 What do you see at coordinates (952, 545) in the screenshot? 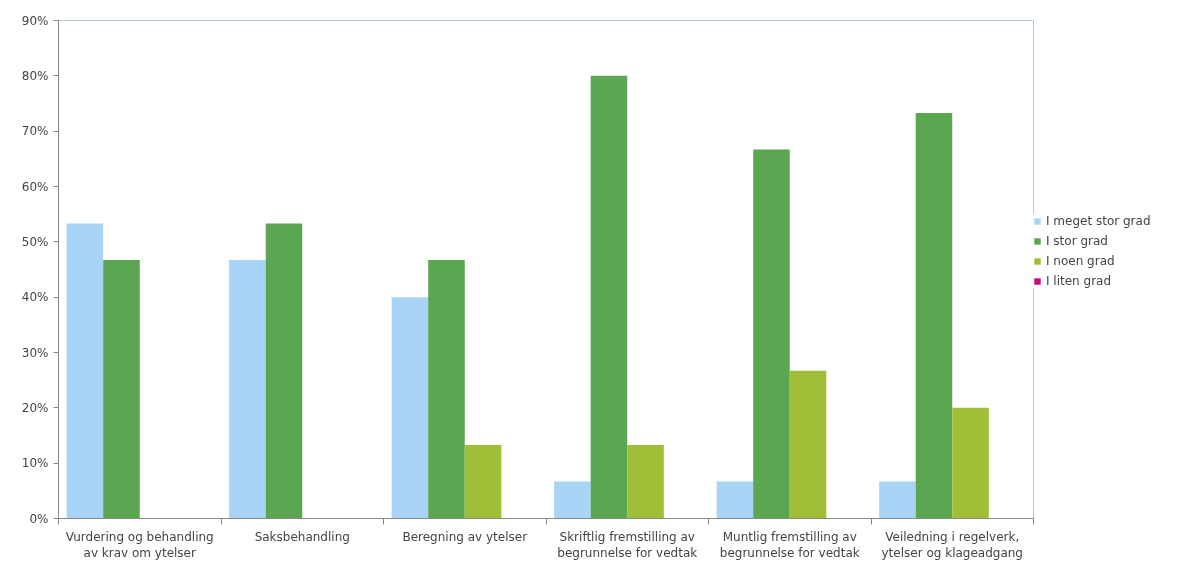
I see `x-tick-label: Veiledning i regelverk, ytelser og klageadgang` at bounding box center [952, 545].